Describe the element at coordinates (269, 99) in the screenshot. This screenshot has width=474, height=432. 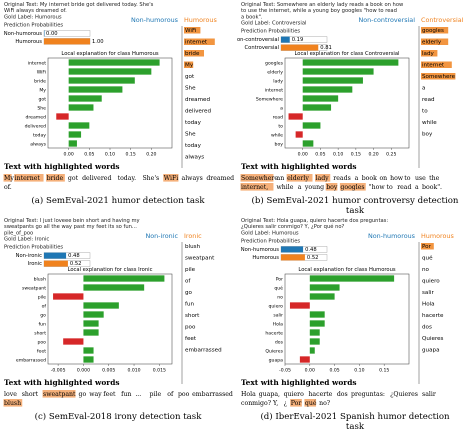
I see `category-label: Somewhere` at that location.